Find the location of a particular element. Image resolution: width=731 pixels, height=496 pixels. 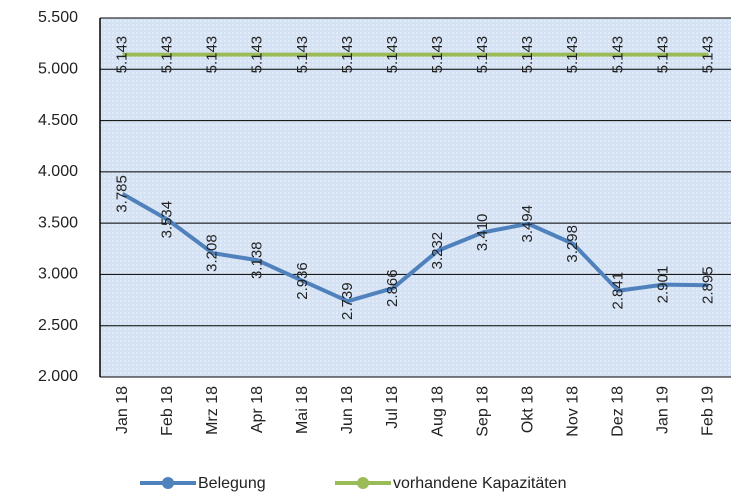

x-tick-label: Dez 18 is located at coordinates (618, 411).